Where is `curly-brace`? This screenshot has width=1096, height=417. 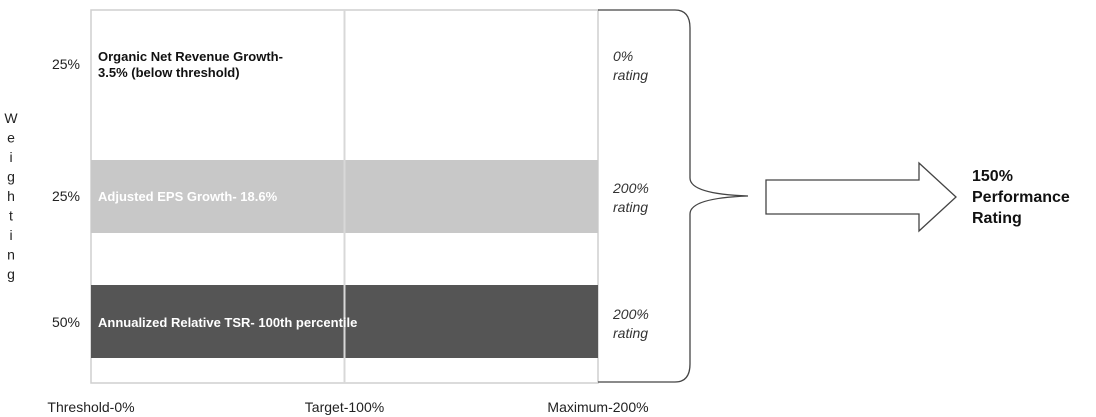 curly-brace is located at coordinates (673, 196).